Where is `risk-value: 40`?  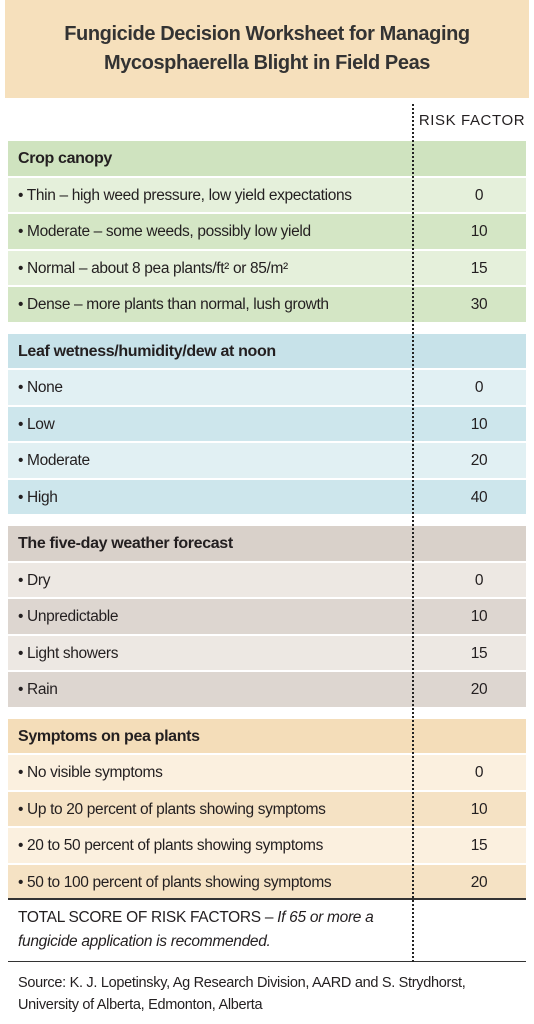 risk-value: 40 is located at coordinates (479, 497).